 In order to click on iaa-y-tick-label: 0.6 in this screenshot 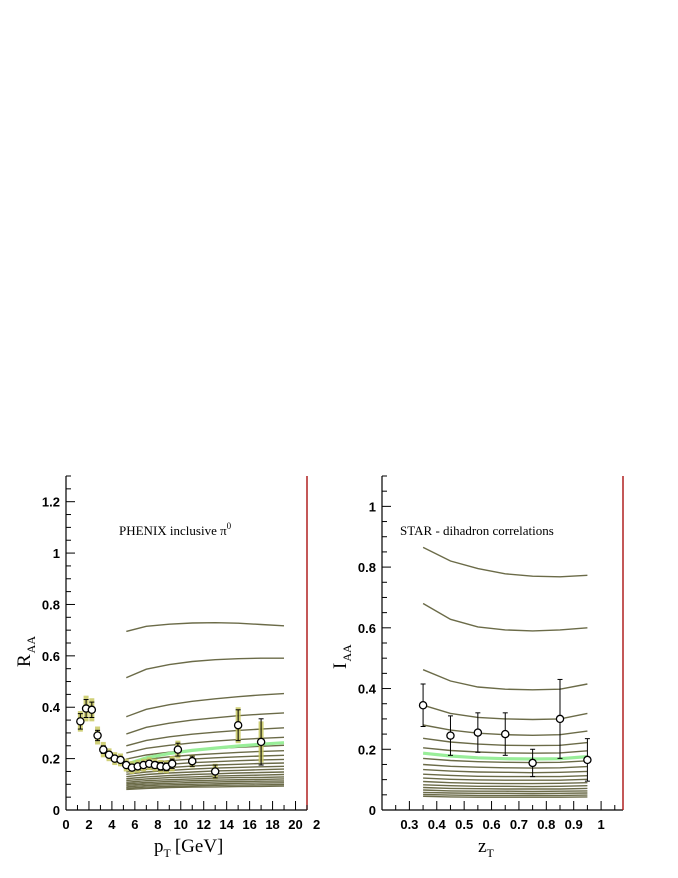, I will do `click(367, 628)`.